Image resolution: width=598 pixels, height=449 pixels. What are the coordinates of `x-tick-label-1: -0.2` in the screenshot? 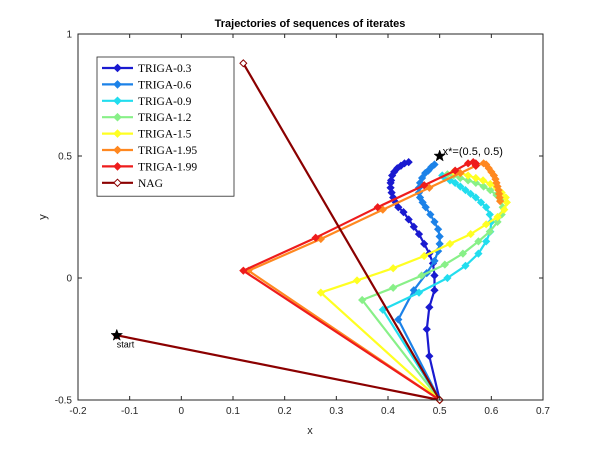 It's located at (78, 411).